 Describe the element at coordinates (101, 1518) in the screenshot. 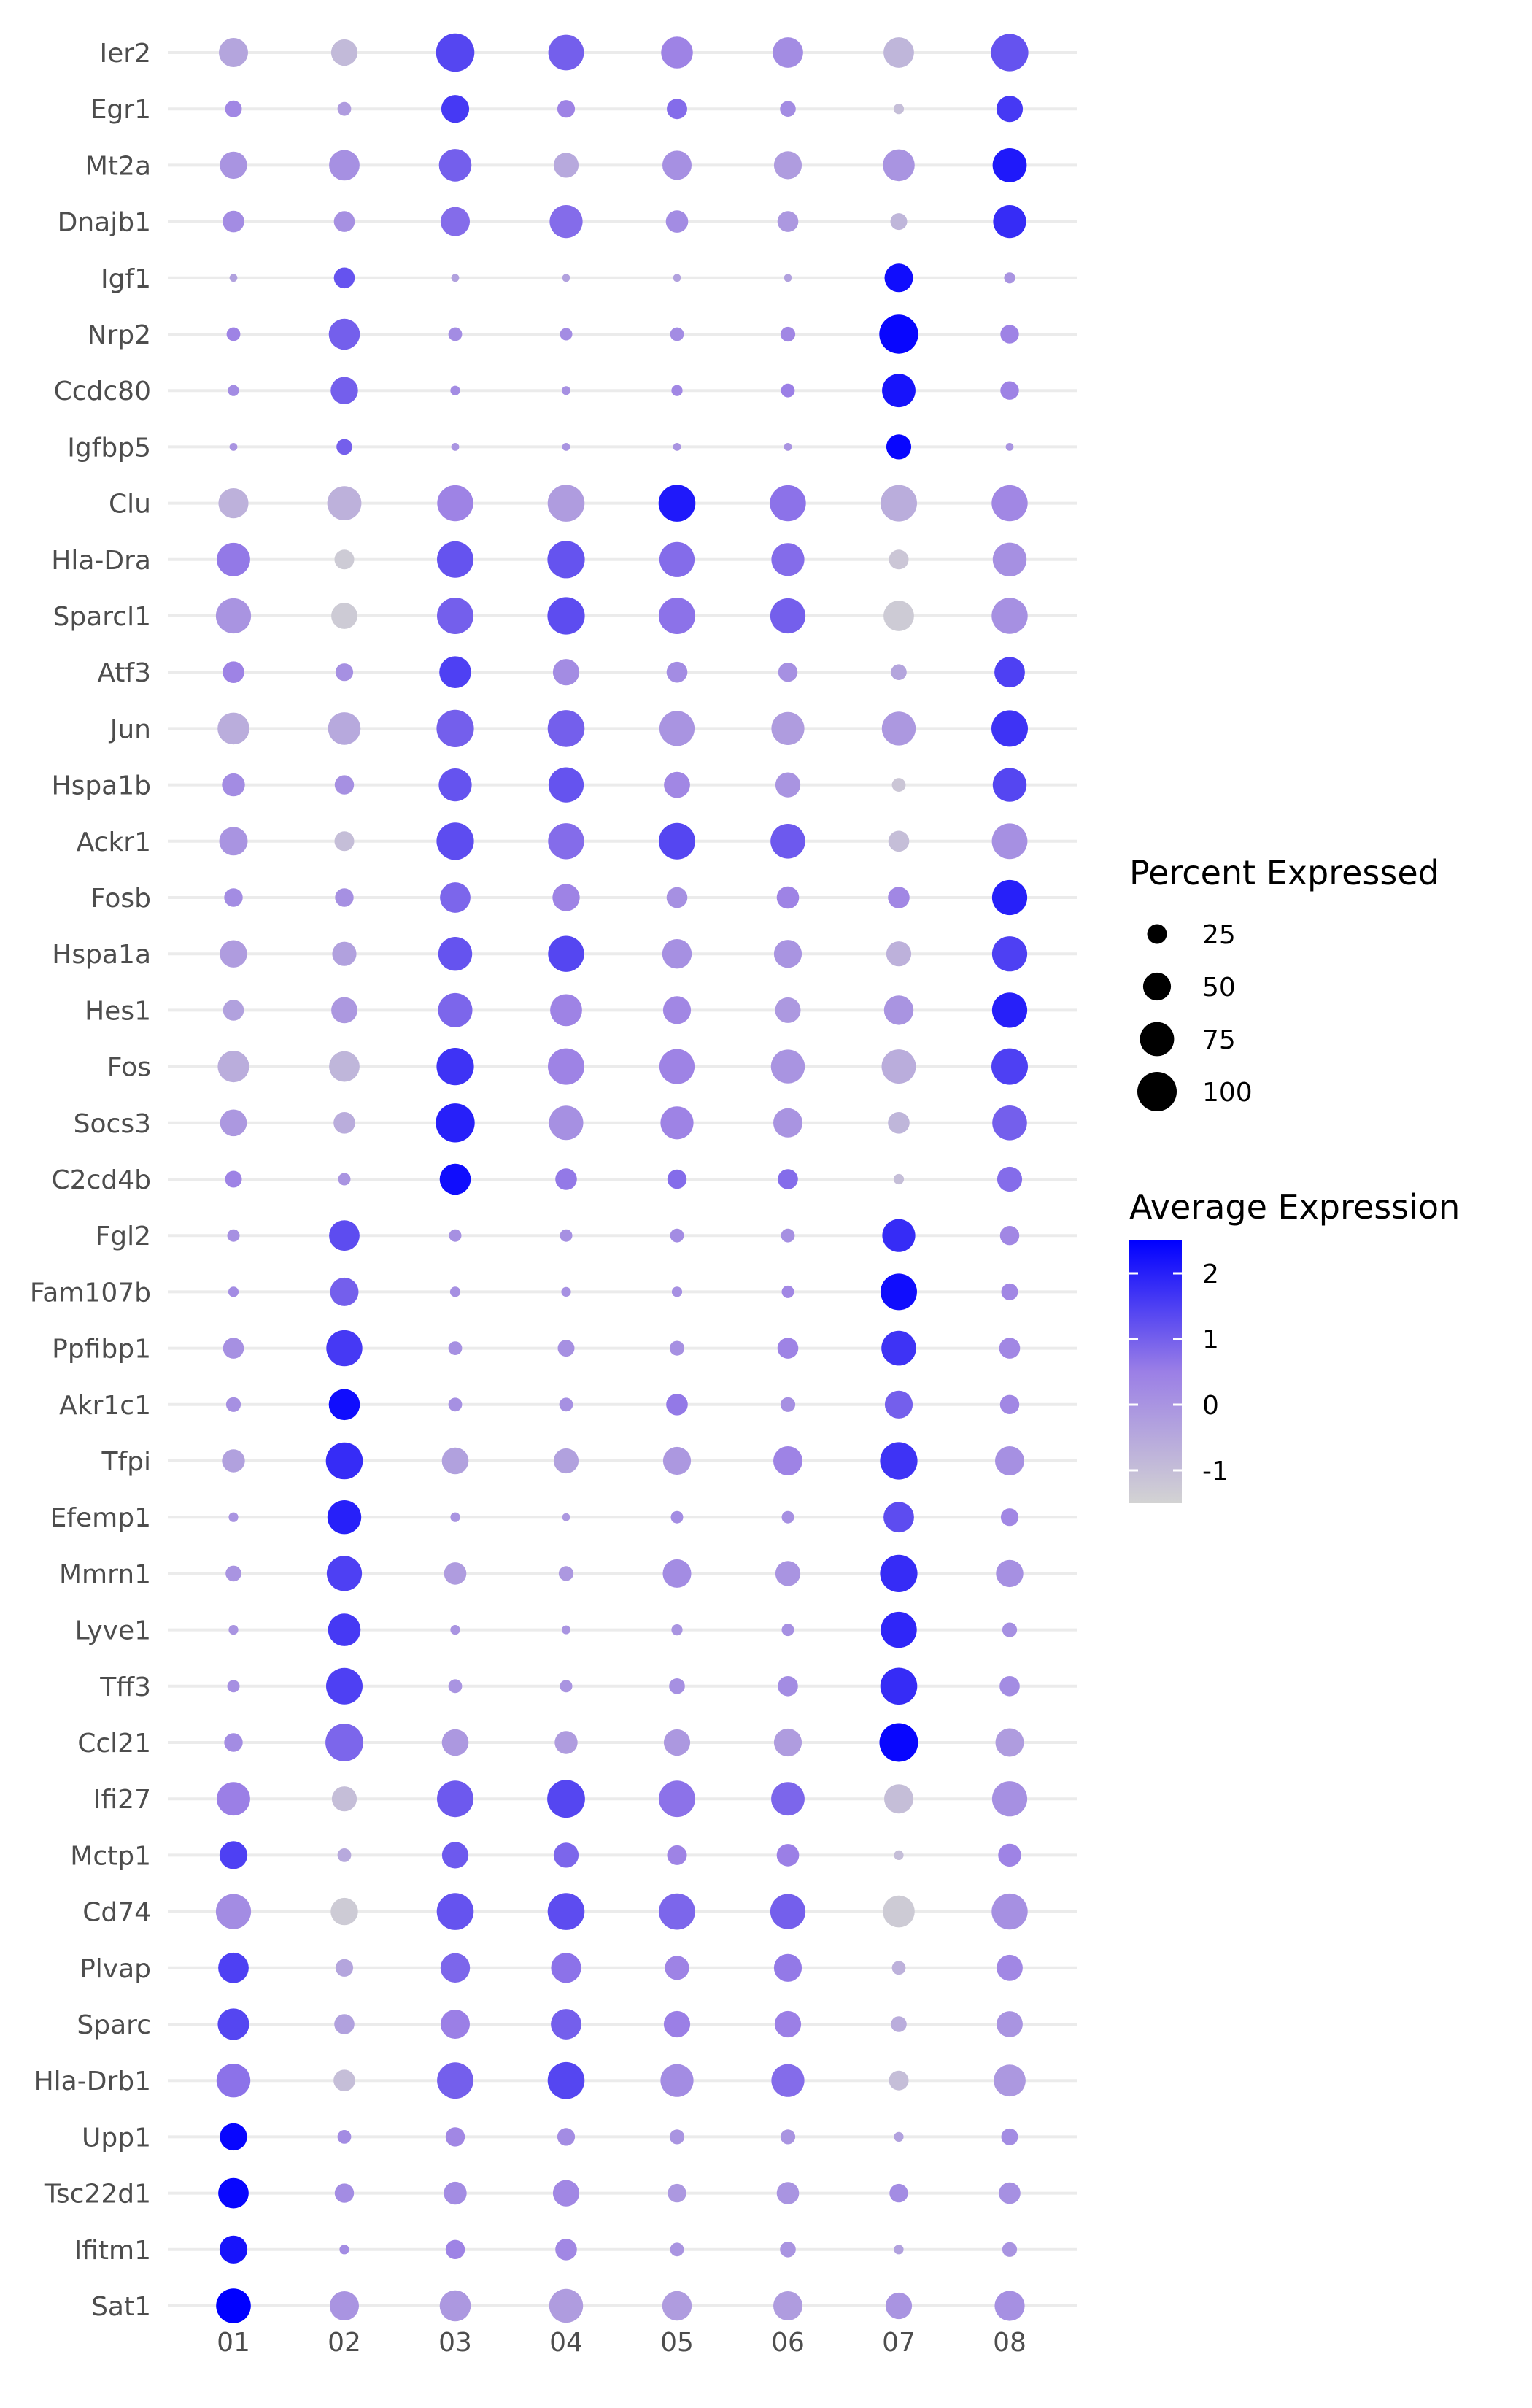

I see `gene-label-Efemp1: Efemp1` at that location.